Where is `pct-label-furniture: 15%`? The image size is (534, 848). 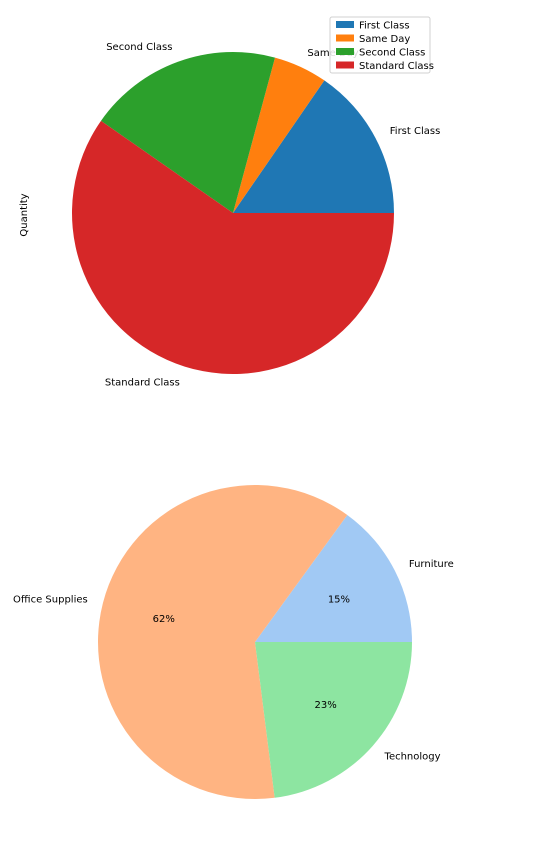 pct-label-furniture: 15% is located at coordinates (339, 600).